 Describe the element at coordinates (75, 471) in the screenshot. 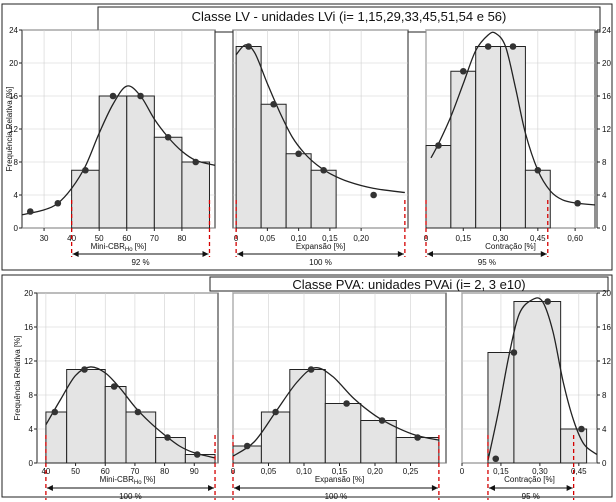

I see `x-tick-label: 50` at that location.